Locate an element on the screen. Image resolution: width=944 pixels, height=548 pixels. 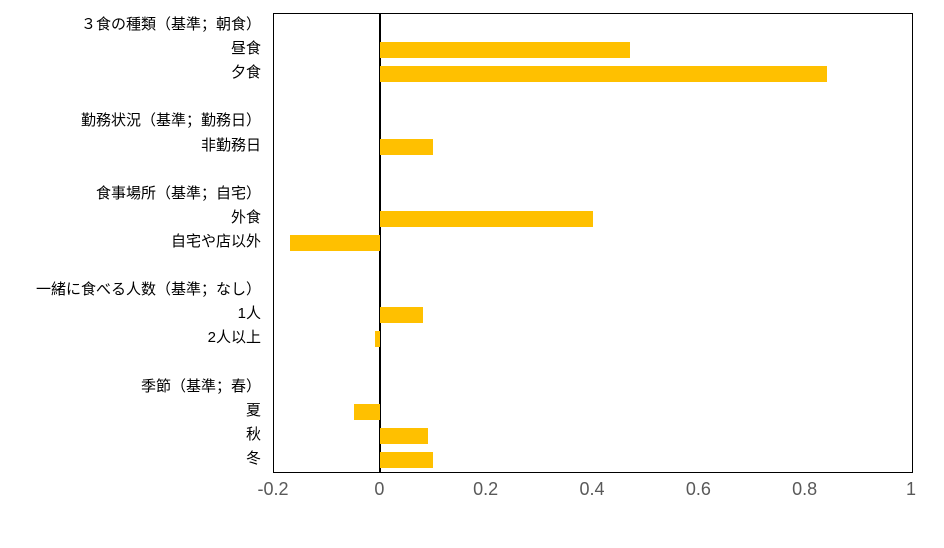
category-label: 2人以上 is located at coordinates (234, 338).